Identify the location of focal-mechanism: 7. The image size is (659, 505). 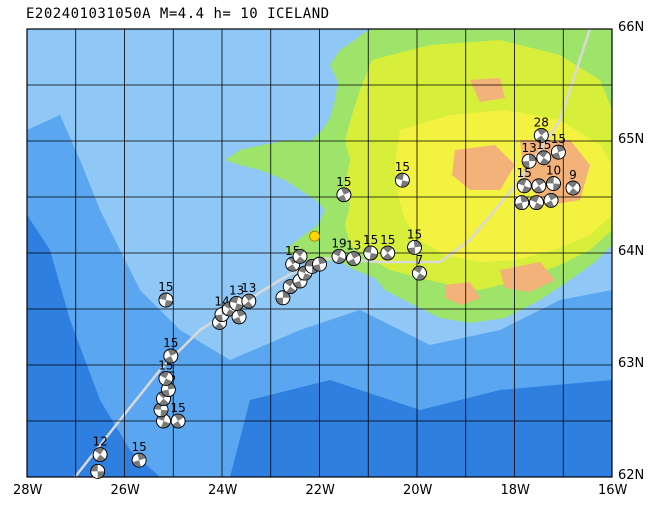
(419, 267).